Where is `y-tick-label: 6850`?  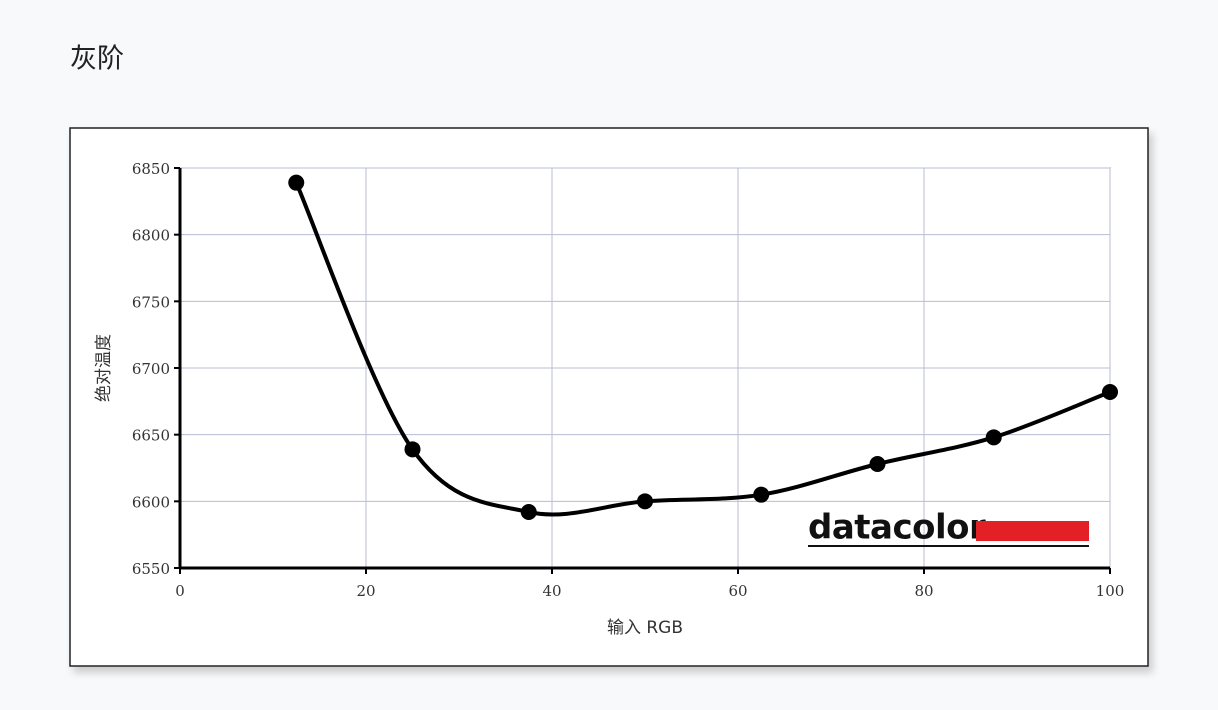
y-tick-label: 6850 is located at coordinates (151, 169).